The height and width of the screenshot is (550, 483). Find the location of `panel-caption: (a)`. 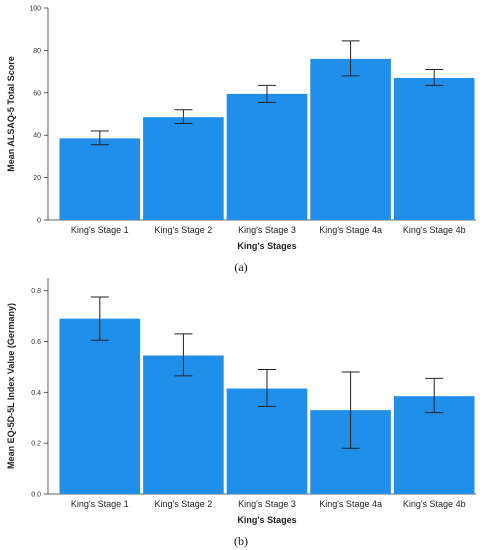

panel-caption: (a) is located at coordinates (240, 267).